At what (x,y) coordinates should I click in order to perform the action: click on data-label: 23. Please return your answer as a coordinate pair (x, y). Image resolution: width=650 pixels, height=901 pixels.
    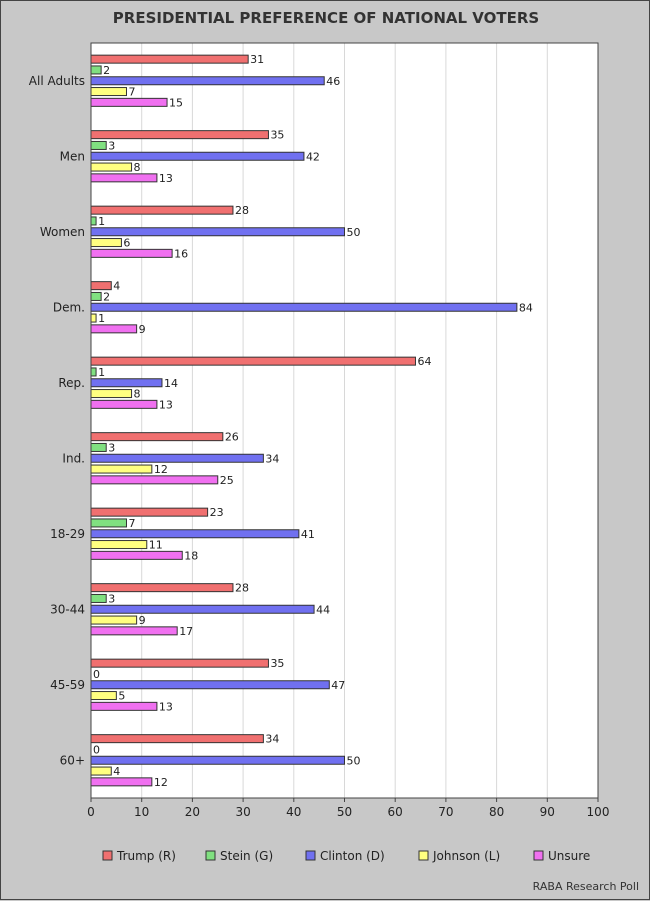
    Looking at the image, I should click on (217, 512).